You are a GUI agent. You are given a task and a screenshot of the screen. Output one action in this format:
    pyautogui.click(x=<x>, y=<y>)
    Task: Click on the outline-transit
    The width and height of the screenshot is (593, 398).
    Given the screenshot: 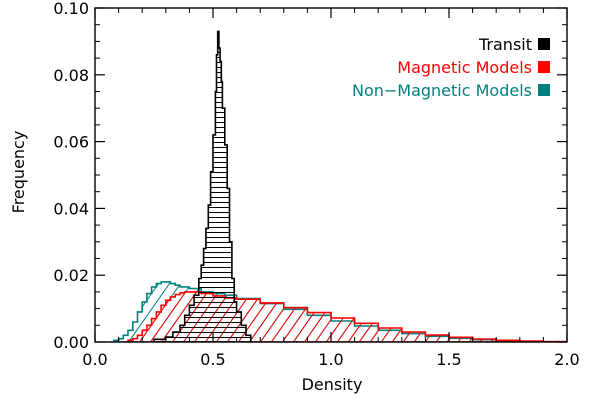 What is the action you would take?
    pyautogui.click(x=201, y=186)
    